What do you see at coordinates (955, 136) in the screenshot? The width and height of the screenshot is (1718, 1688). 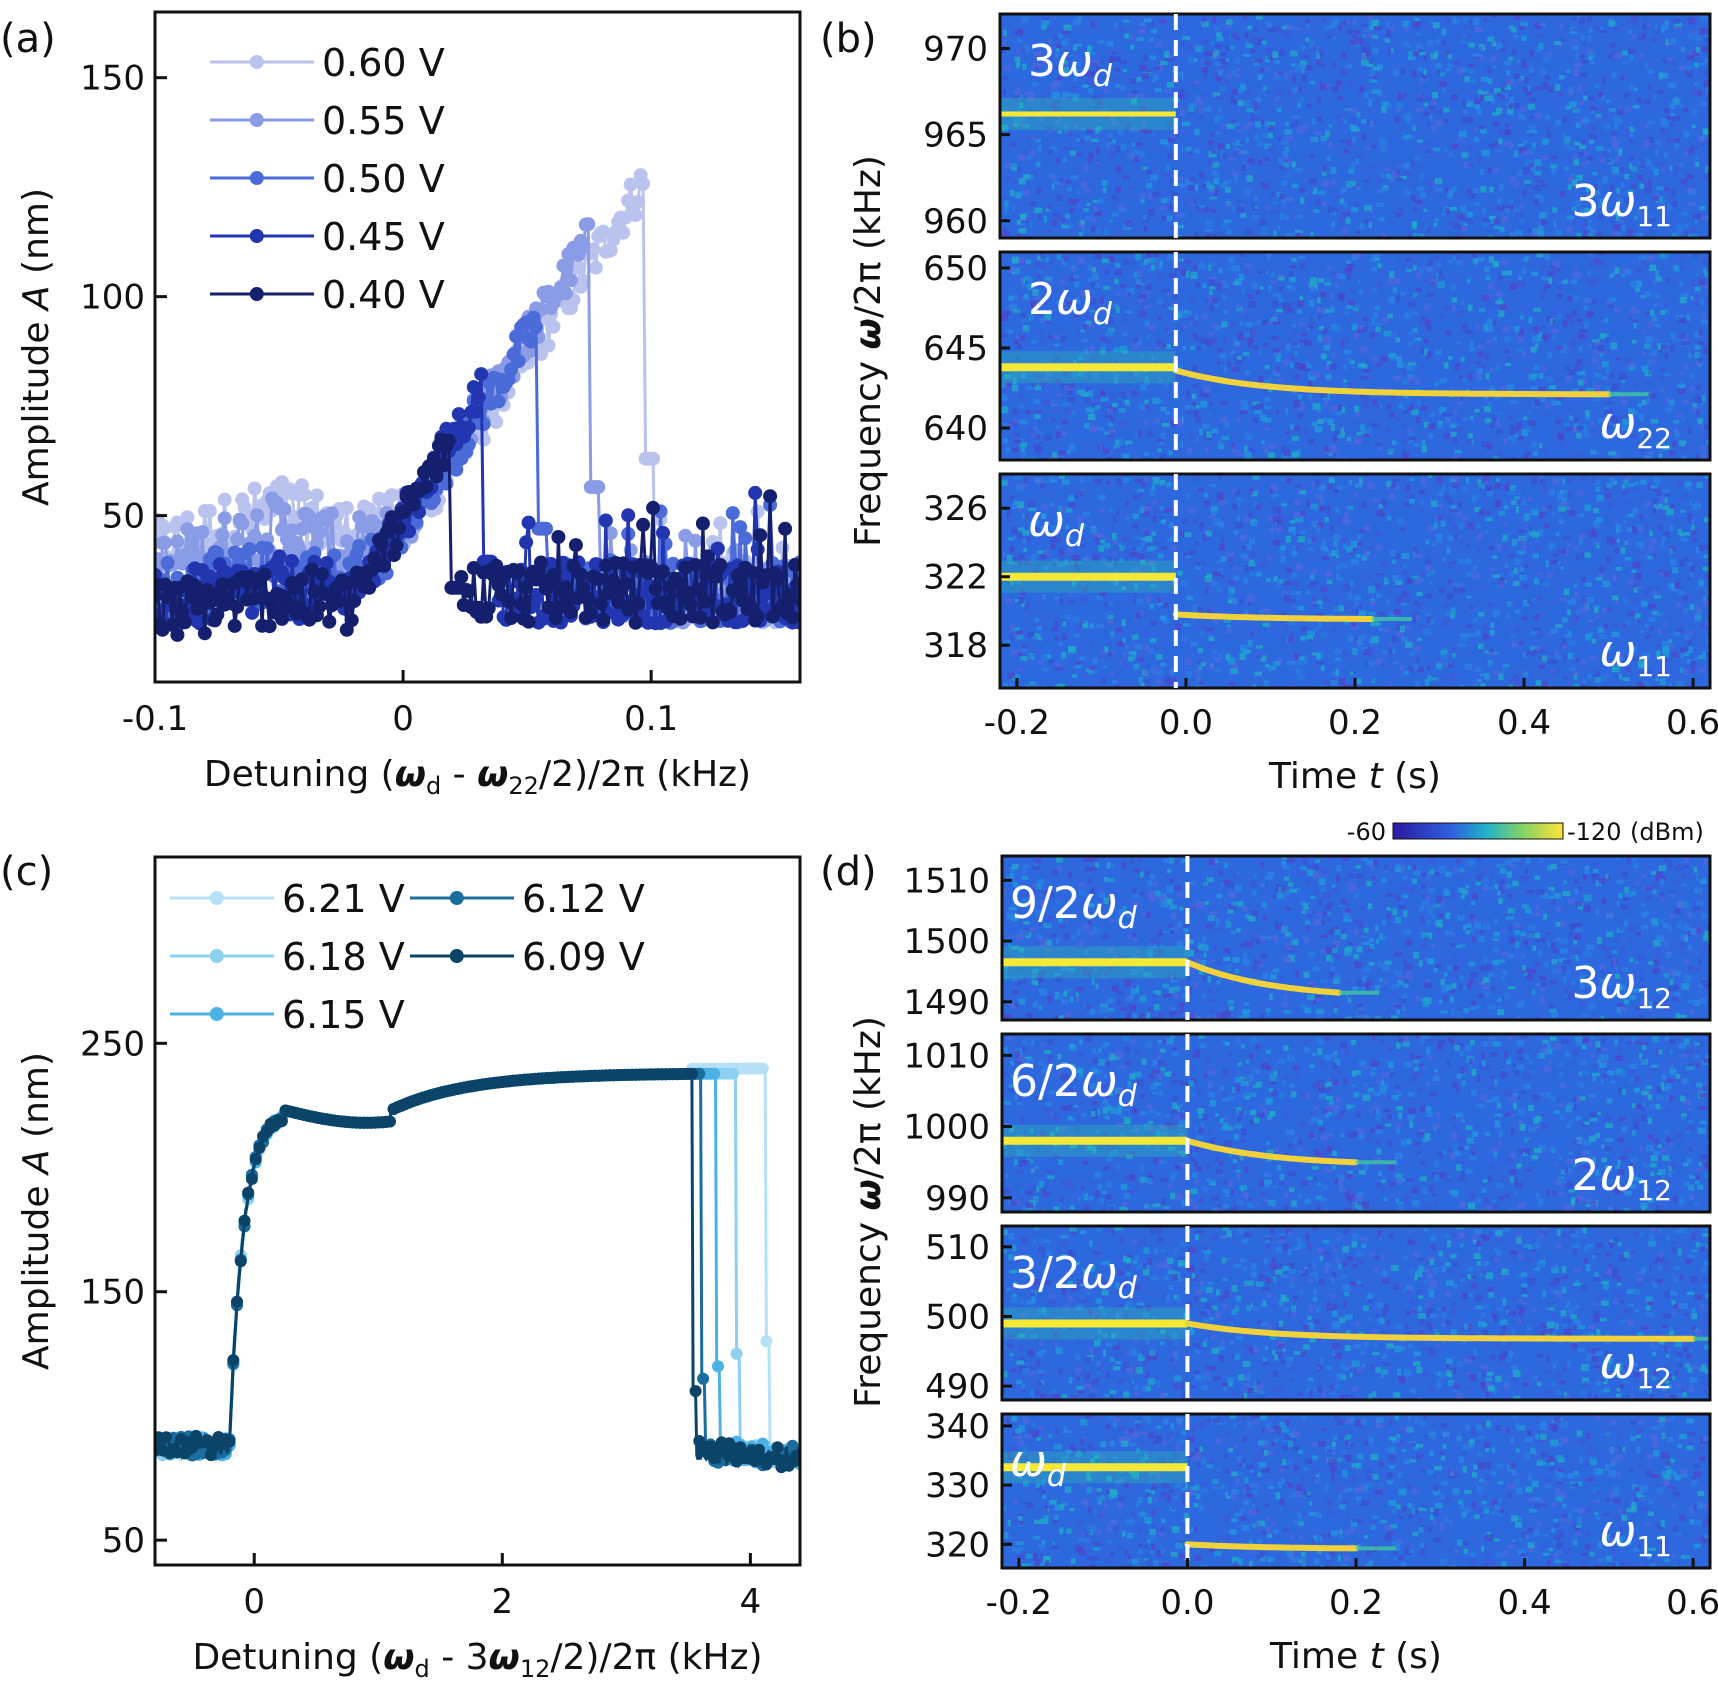 I see `y-tick-label: 965` at bounding box center [955, 136].